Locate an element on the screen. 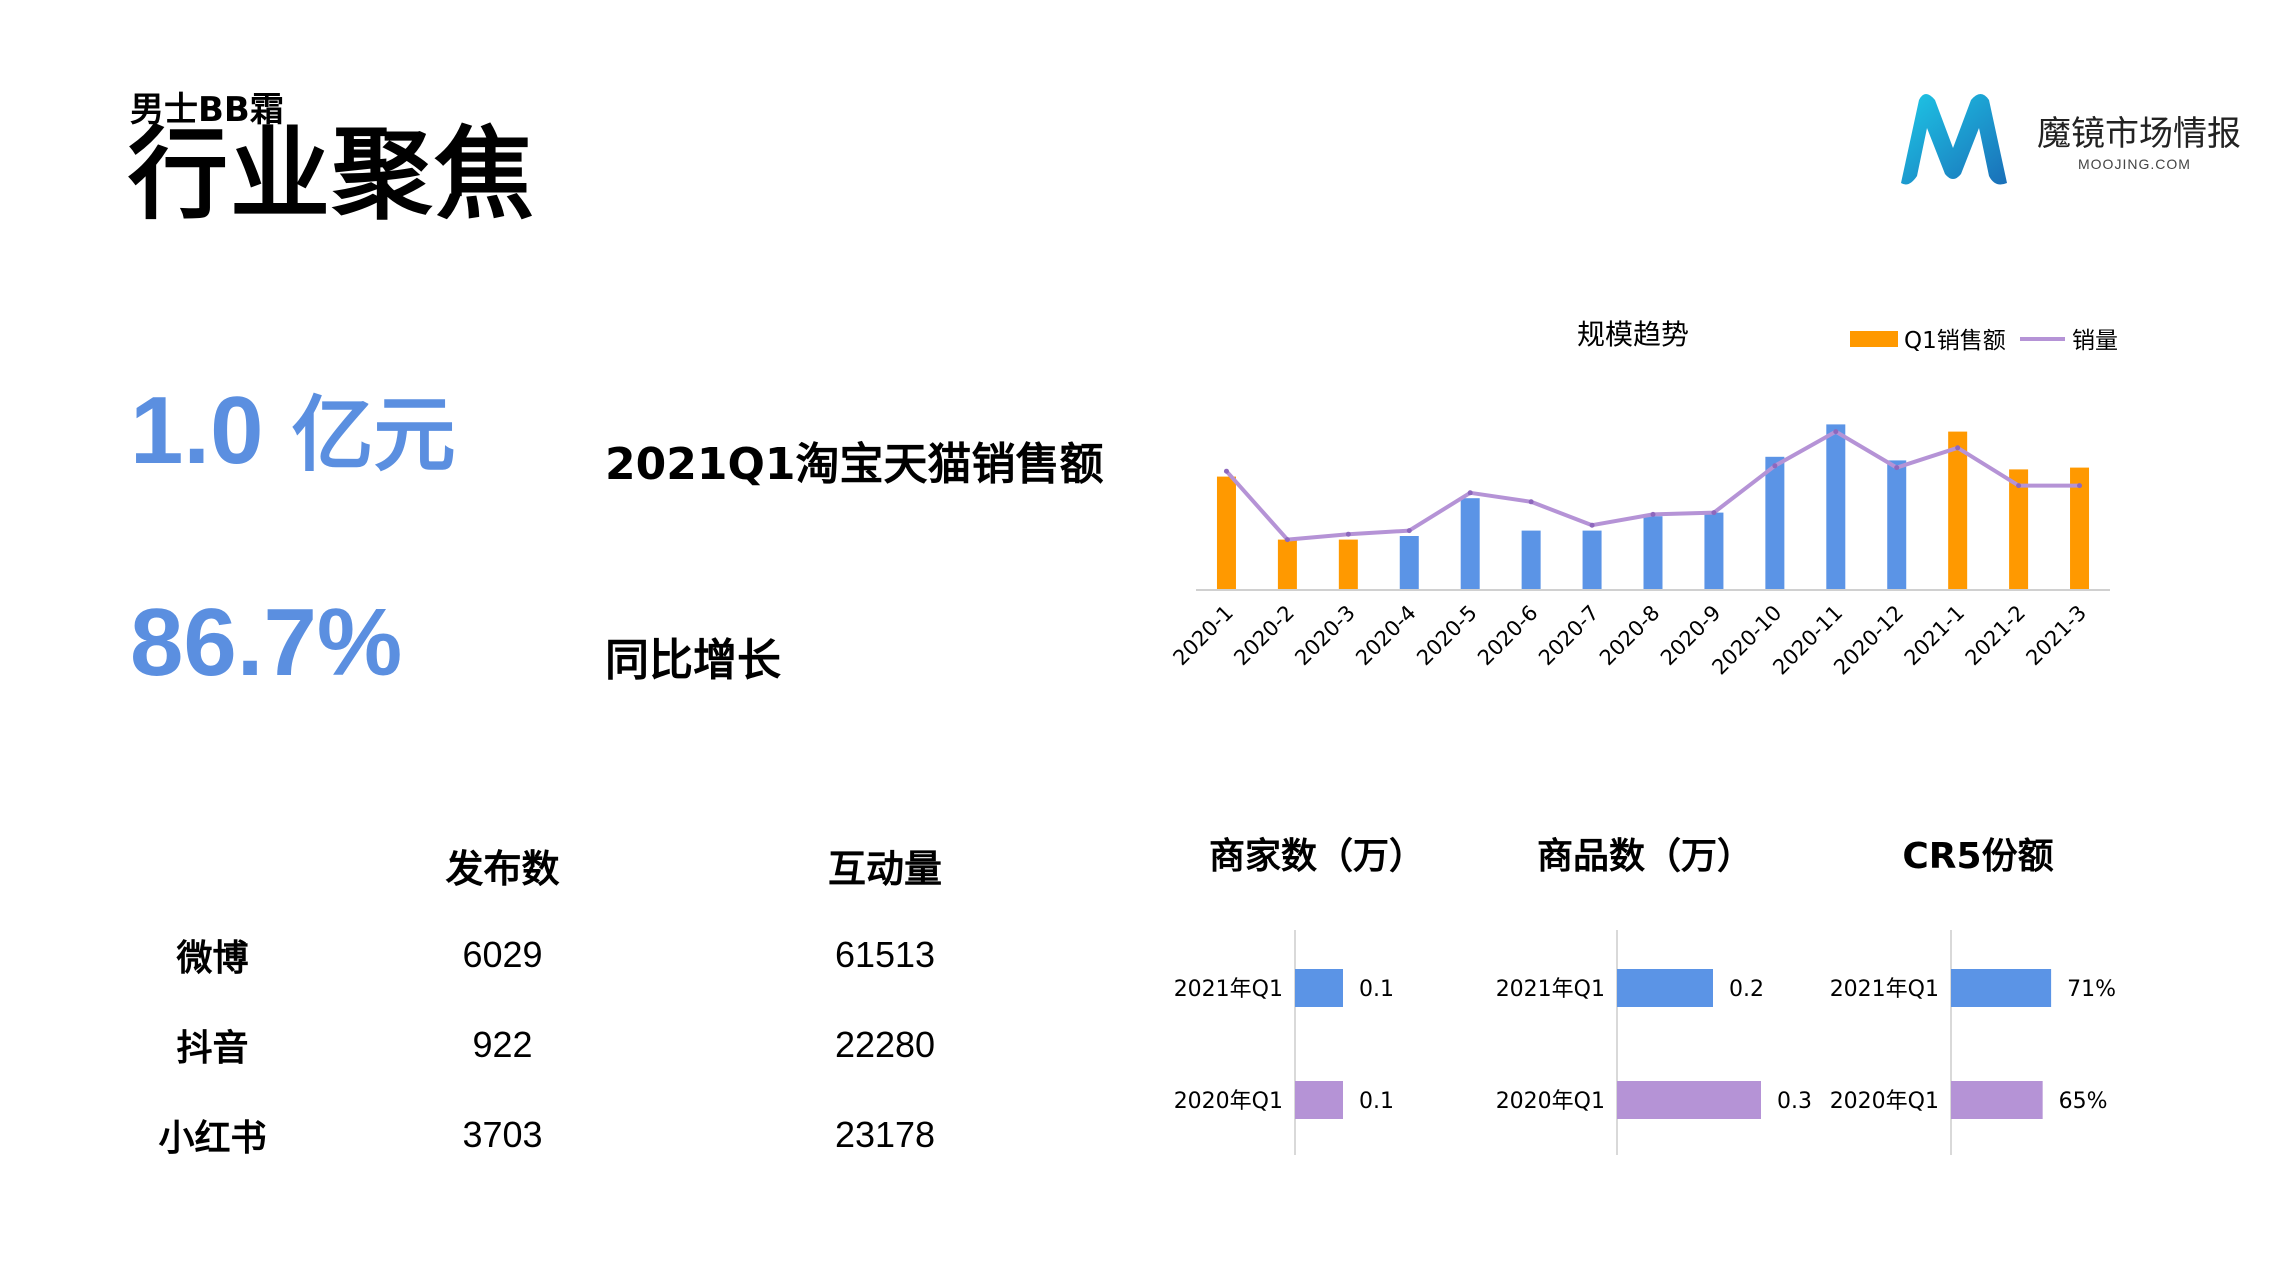 The image size is (2275, 1280). mini-chart-title: 商品数（万） is located at coordinates (1645, 856).